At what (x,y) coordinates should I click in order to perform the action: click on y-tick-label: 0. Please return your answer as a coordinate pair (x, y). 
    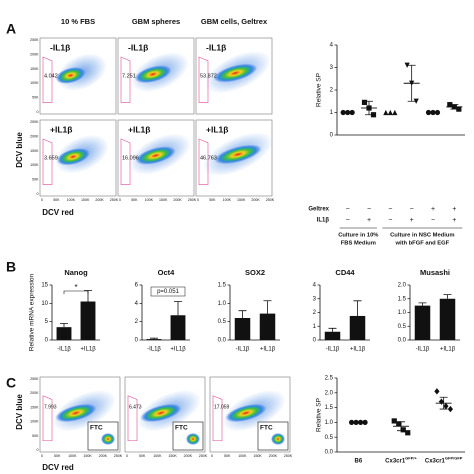
    Looking at the image, I should click on (332, 136).